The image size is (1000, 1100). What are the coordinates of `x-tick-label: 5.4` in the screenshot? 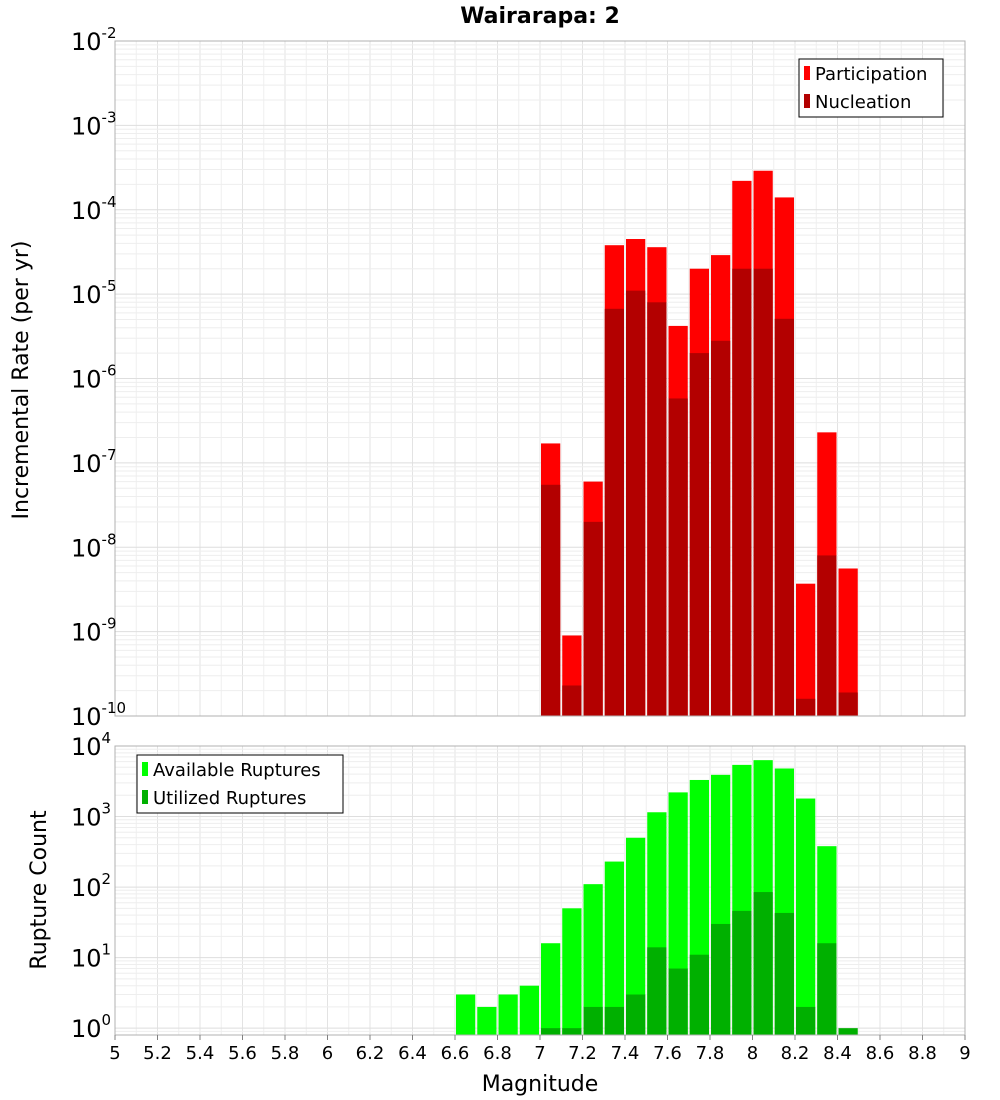 It's located at (200, 1053).